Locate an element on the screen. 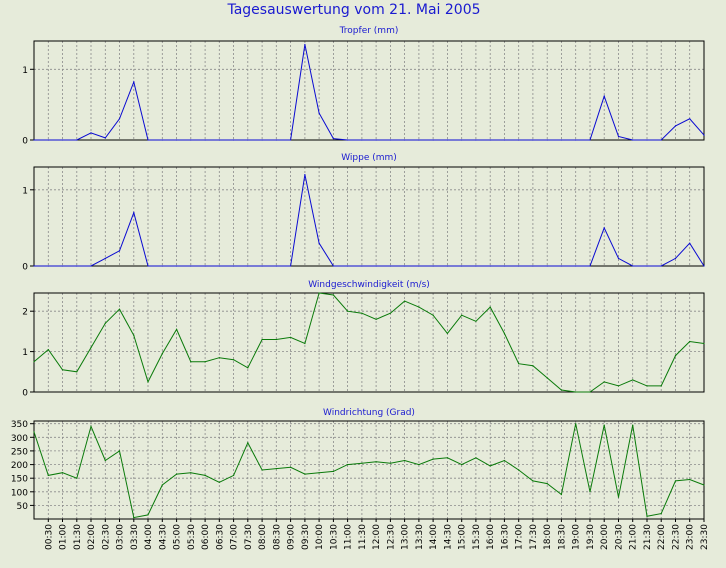 This screenshot has width=726, height=568. y-tick-label: 100 is located at coordinates (19, 493).